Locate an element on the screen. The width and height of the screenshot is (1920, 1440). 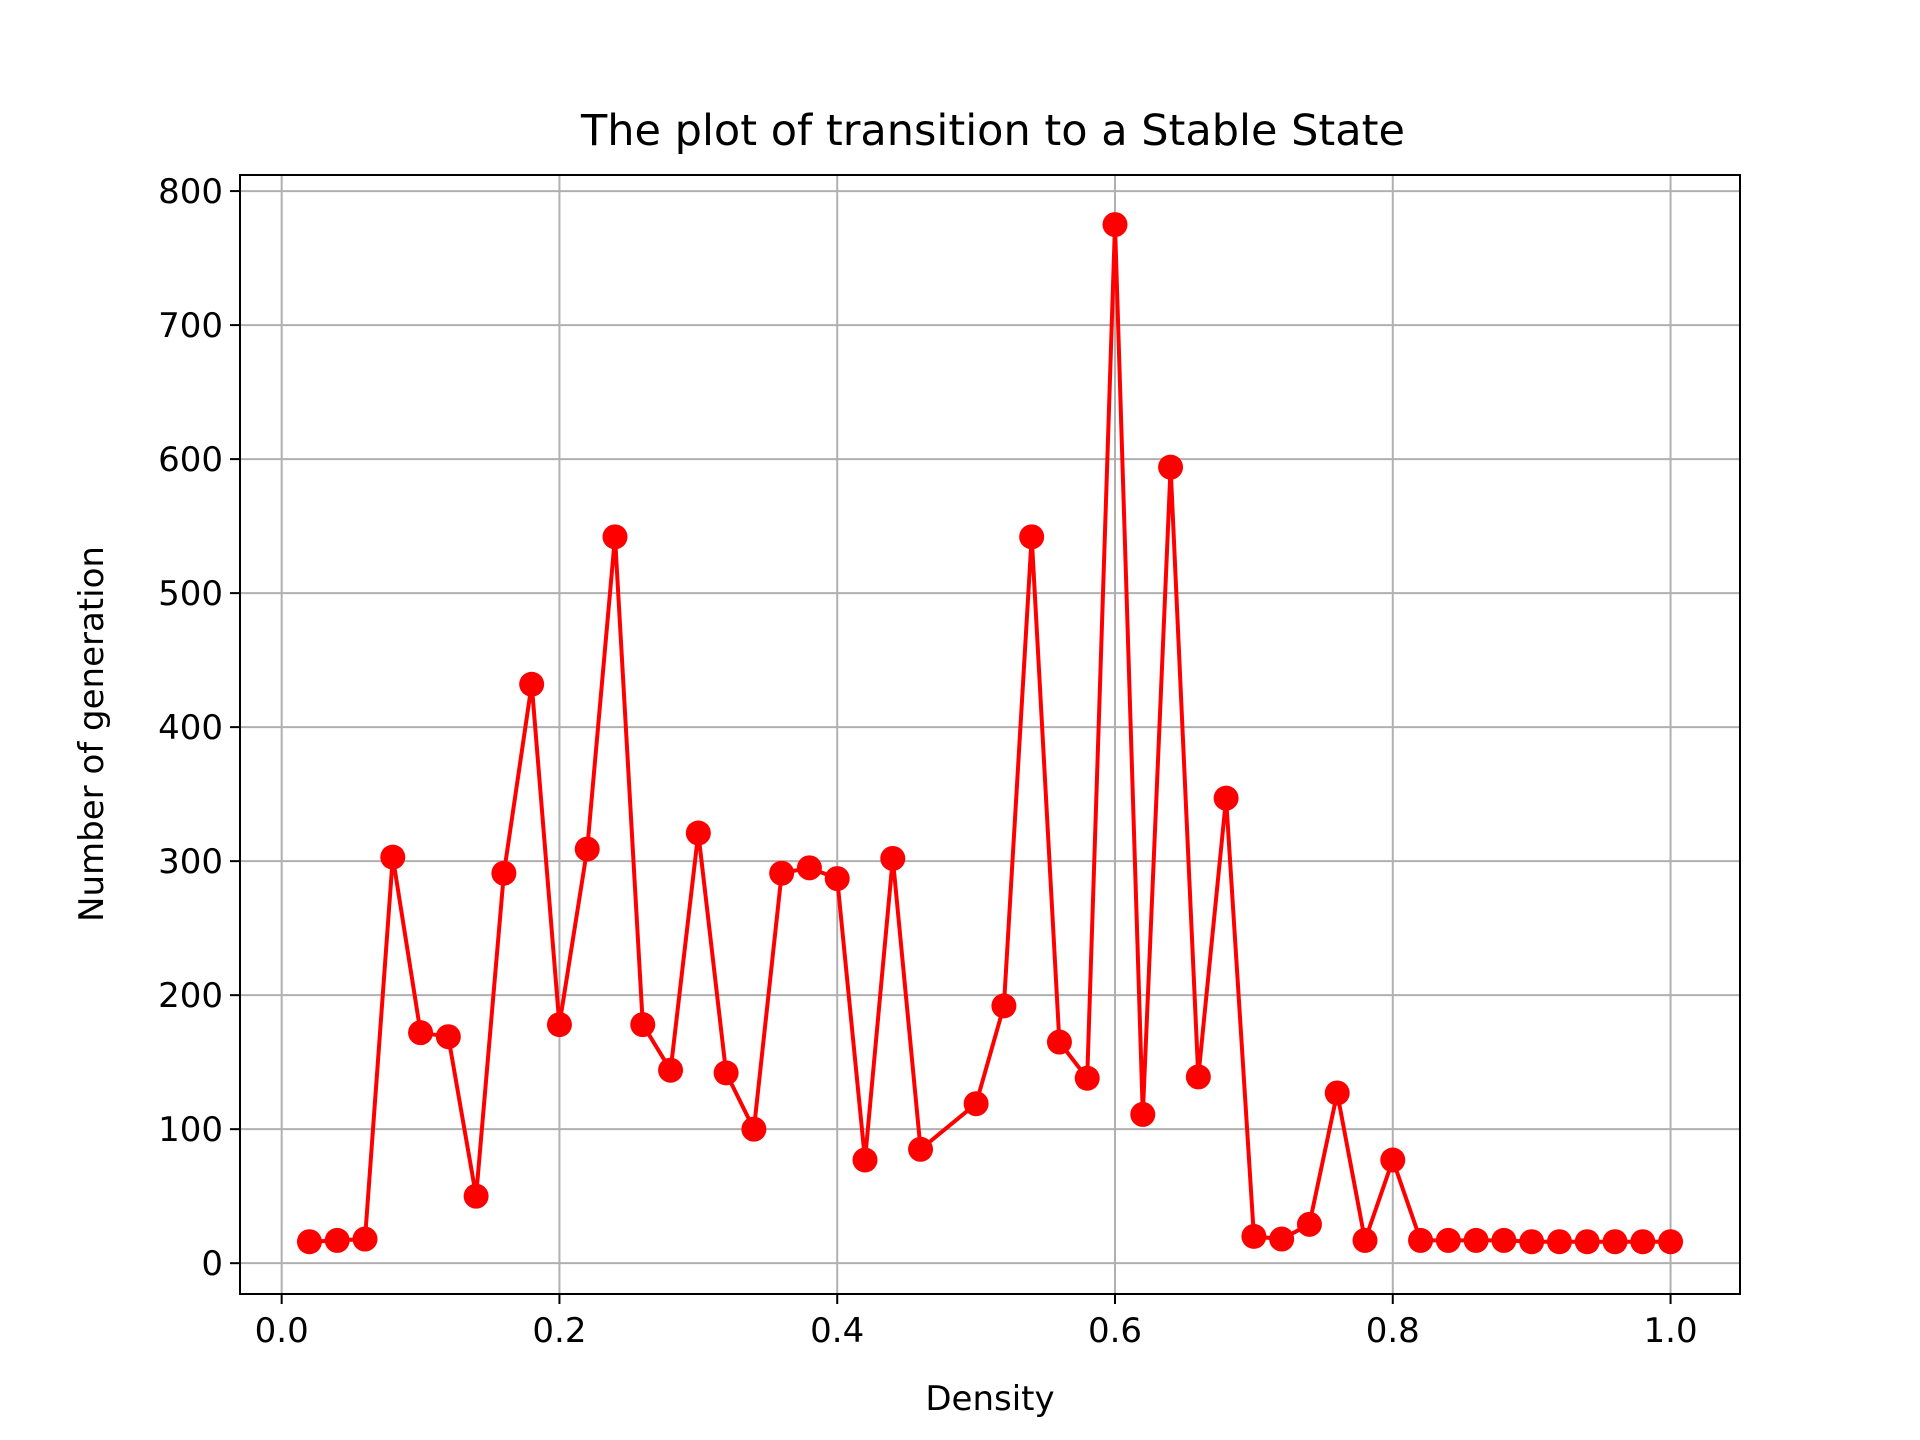
y-tick-label: 400 is located at coordinates (190, 728).